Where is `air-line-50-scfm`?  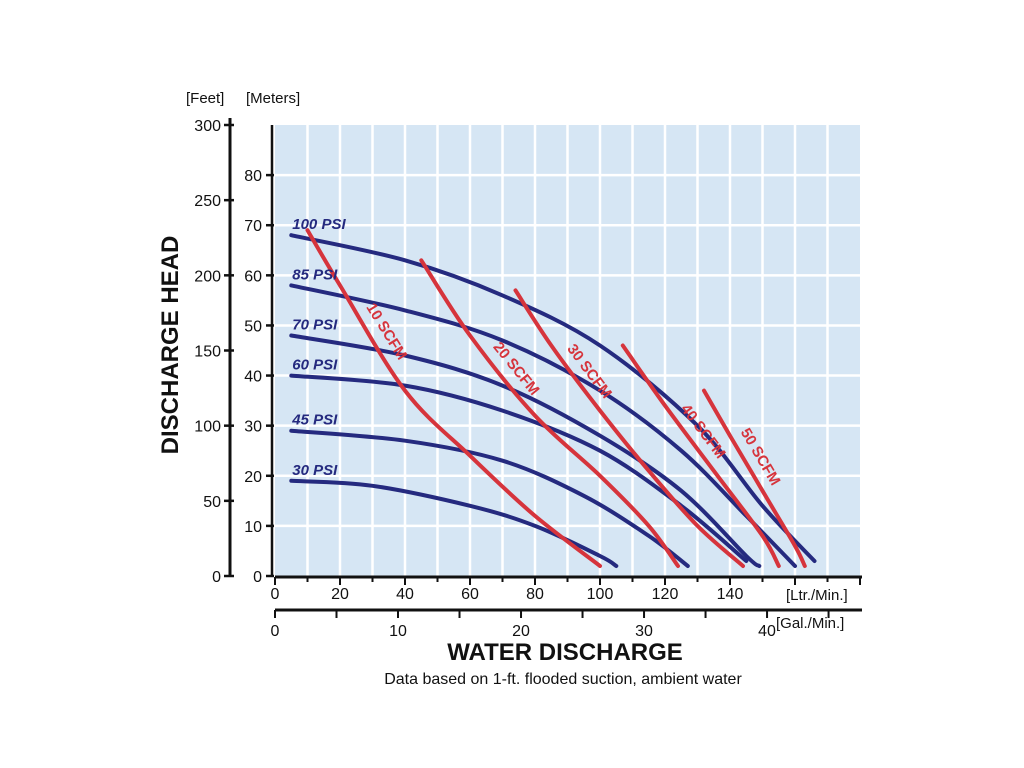
air-line-50-scfm is located at coordinates (754, 478).